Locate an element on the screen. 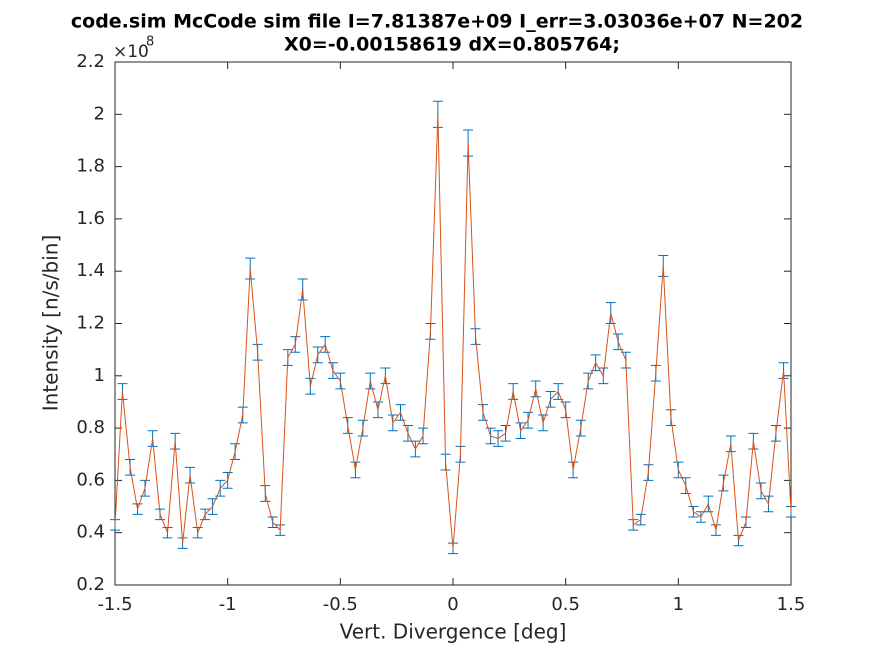 The image size is (875, 656). y-tick-label: 2.2 is located at coordinates (90, 61).